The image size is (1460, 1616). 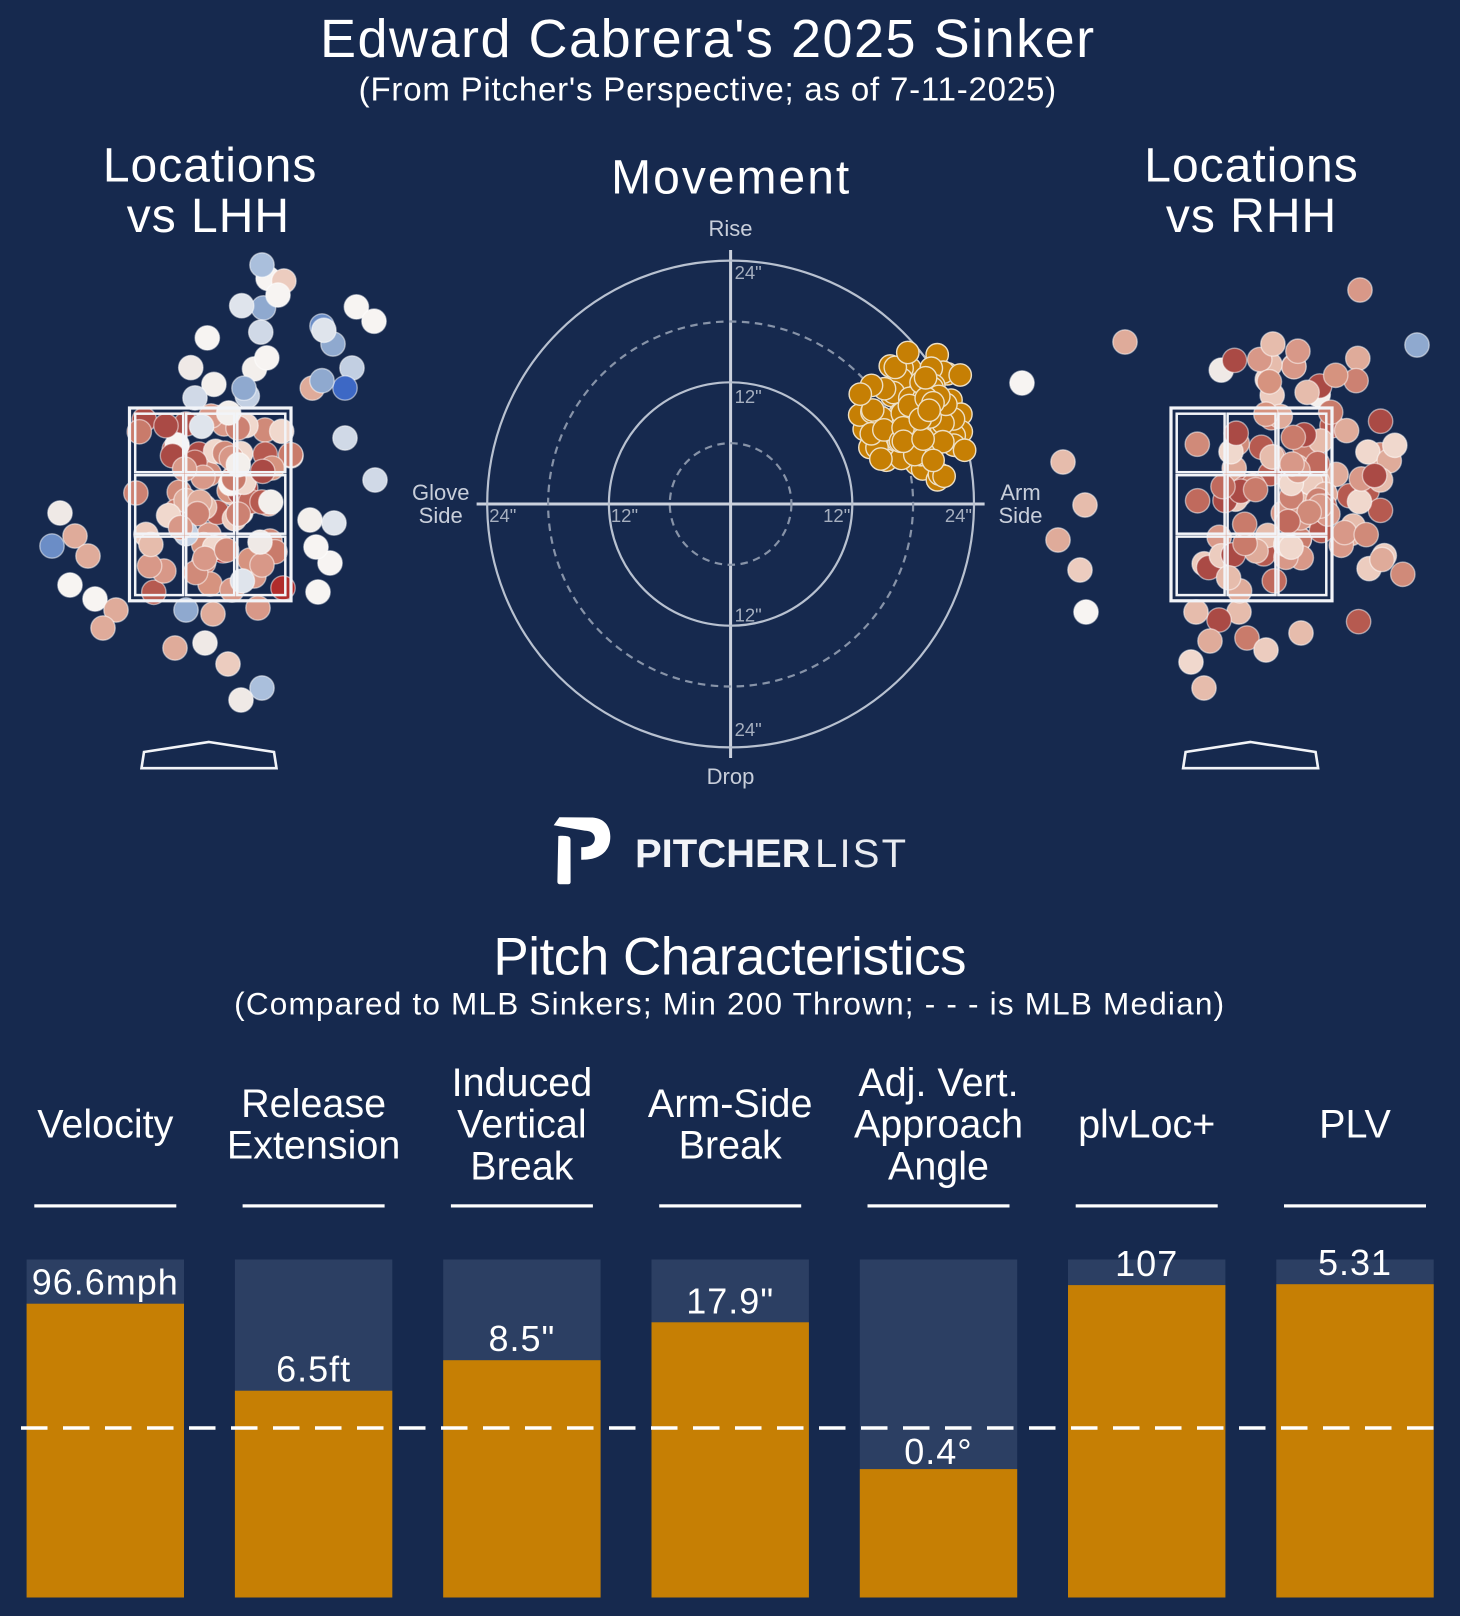 What do you see at coordinates (1146, 1263) in the screenshot?
I see `svg-text: 107` at bounding box center [1146, 1263].